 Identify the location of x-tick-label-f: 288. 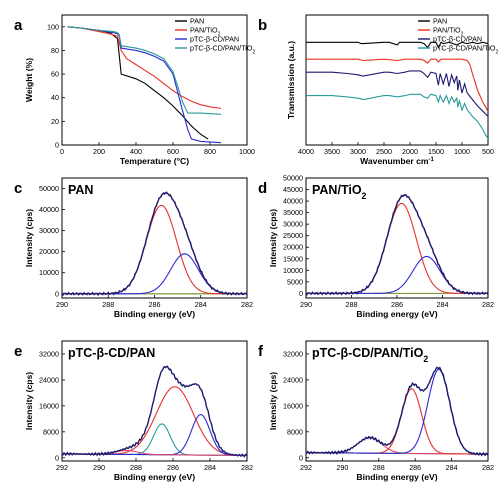
(379, 467).